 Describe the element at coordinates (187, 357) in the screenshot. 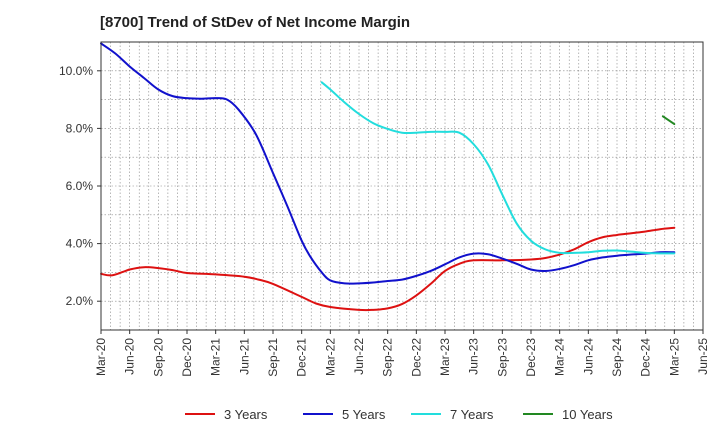

I see `x-tick-label: Dec-20` at that location.